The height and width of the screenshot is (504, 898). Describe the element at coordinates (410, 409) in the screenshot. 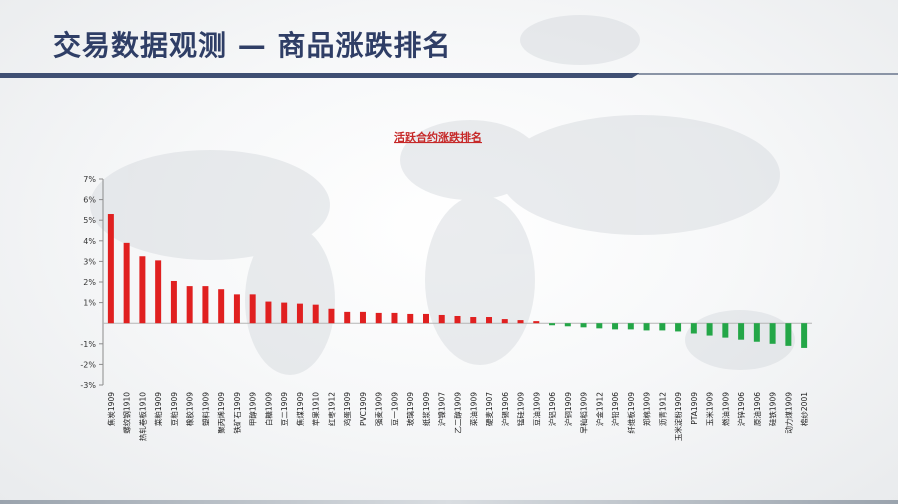

I see `x-tick-label: 玻璃1909` at that location.